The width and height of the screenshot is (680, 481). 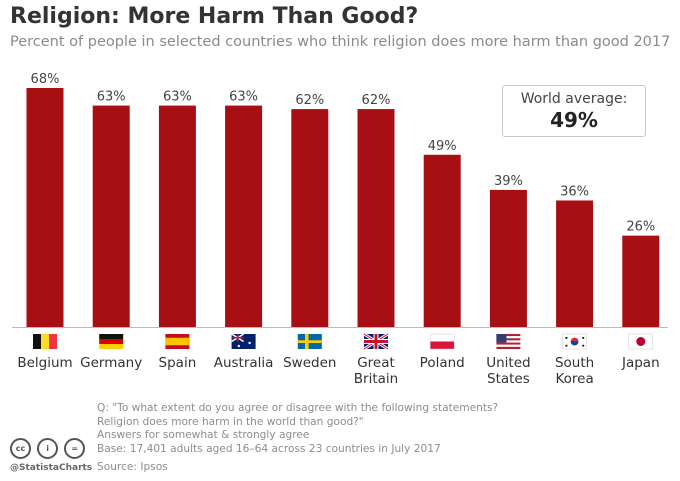 What do you see at coordinates (309, 363) in the screenshot?
I see `category-label: Sweden` at bounding box center [309, 363].